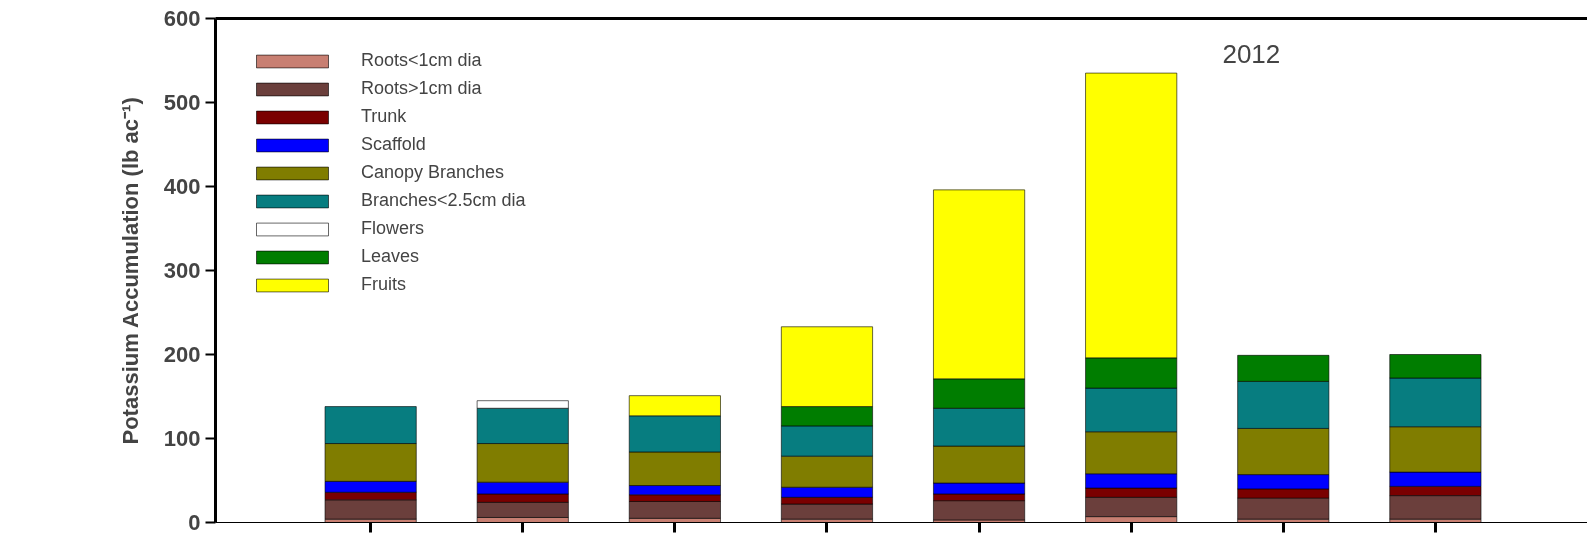 The height and width of the screenshot is (538, 1587). What do you see at coordinates (421, 88) in the screenshot?
I see `legend-label: Roots>1cm dia` at bounding box center [421, 88].